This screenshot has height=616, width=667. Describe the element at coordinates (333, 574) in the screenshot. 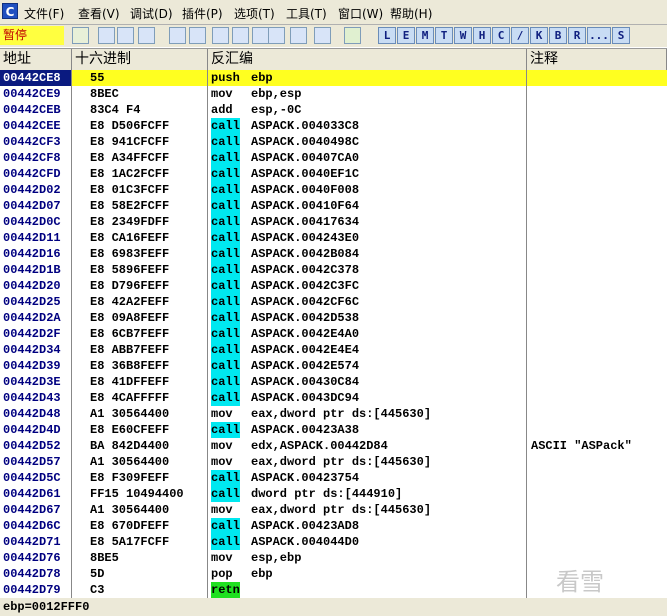

I see `code-row: 00442D78 5D pop ebp` at that location.